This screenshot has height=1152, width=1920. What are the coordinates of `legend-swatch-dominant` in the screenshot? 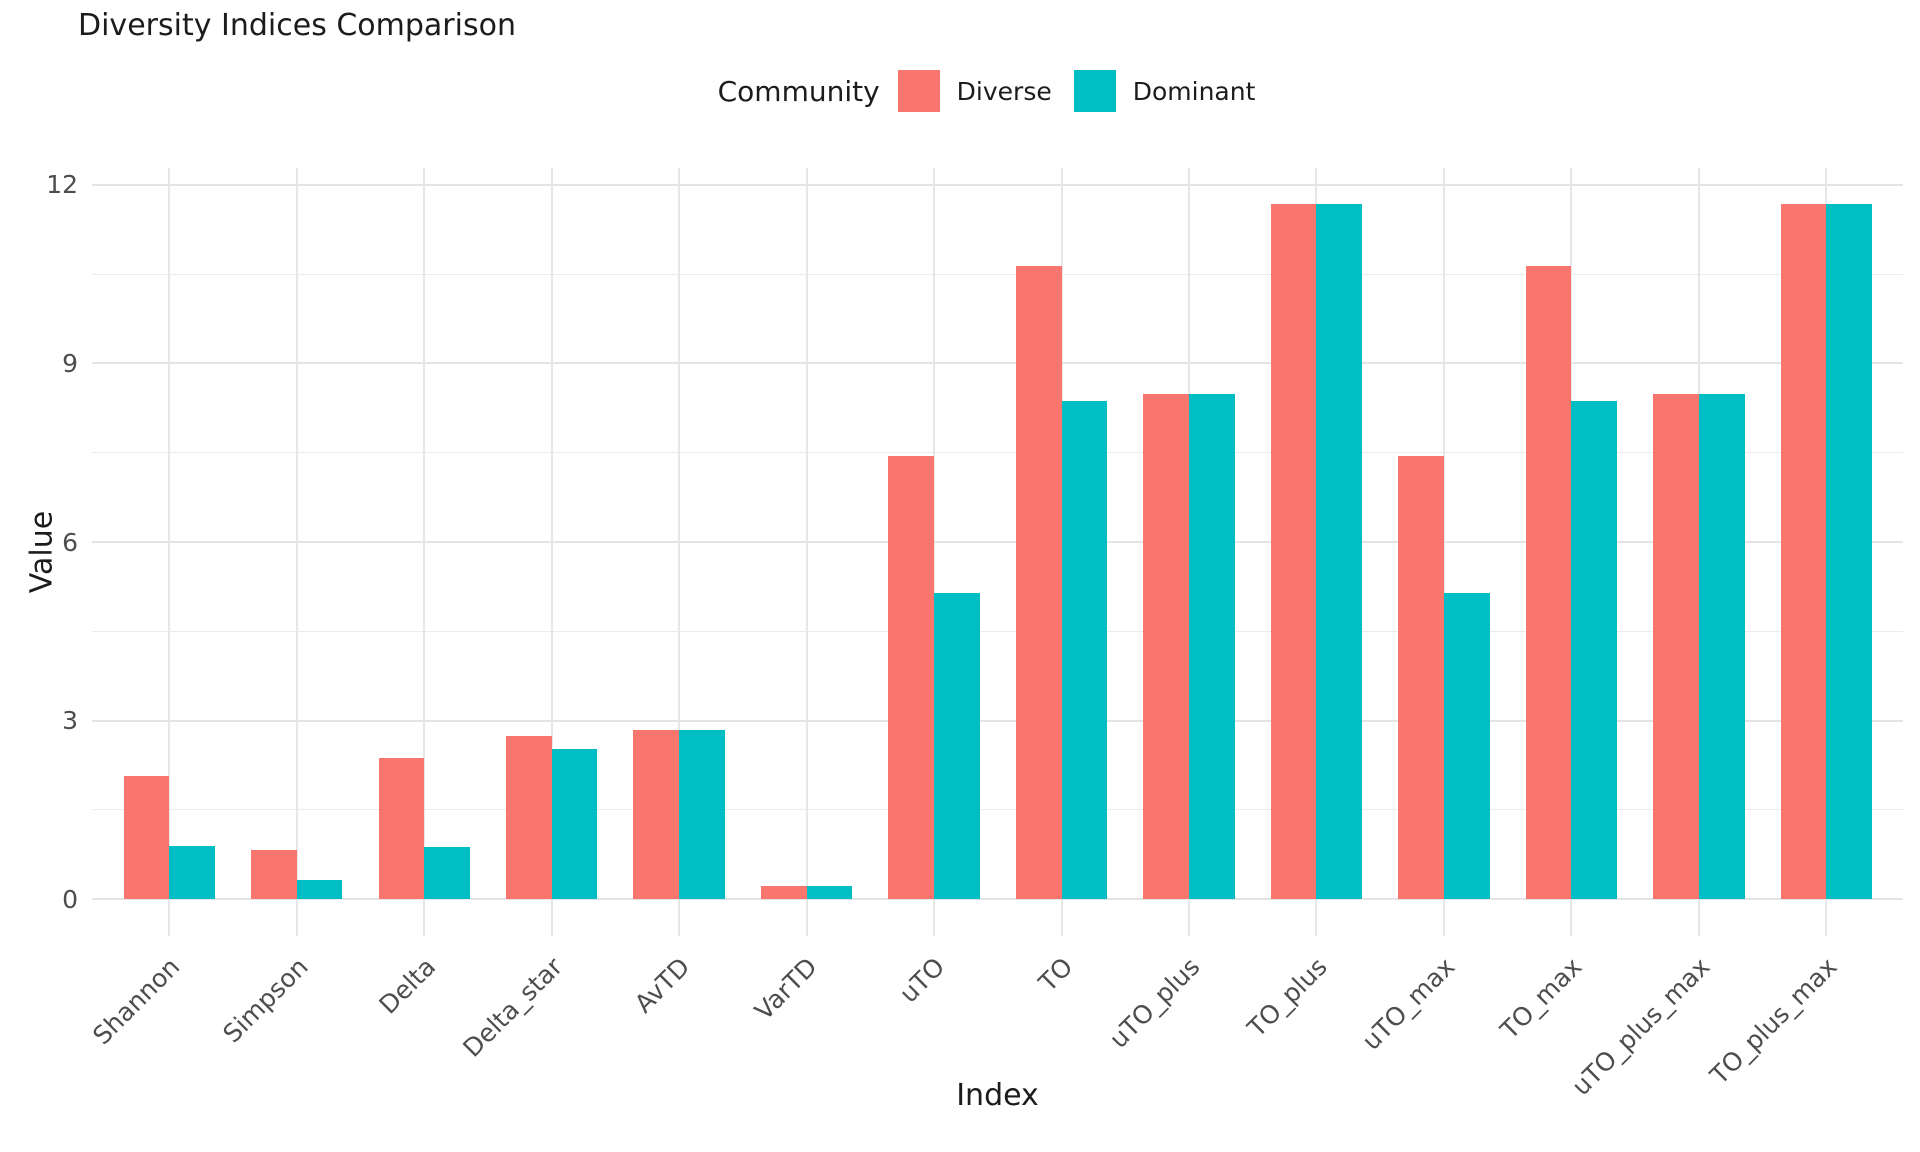 It's located at (1094, 91).